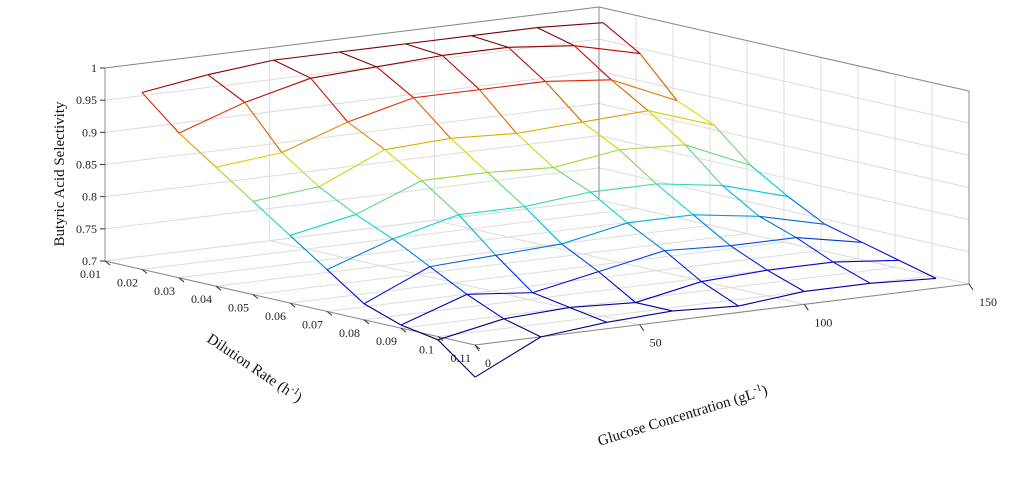 Image resolution: width=1024 pixels, height=484 pixels. What do you see at coordinates (823, 322) in the screenshot?
I see `y-tick-label: 100` at bounding box center [823, 322].